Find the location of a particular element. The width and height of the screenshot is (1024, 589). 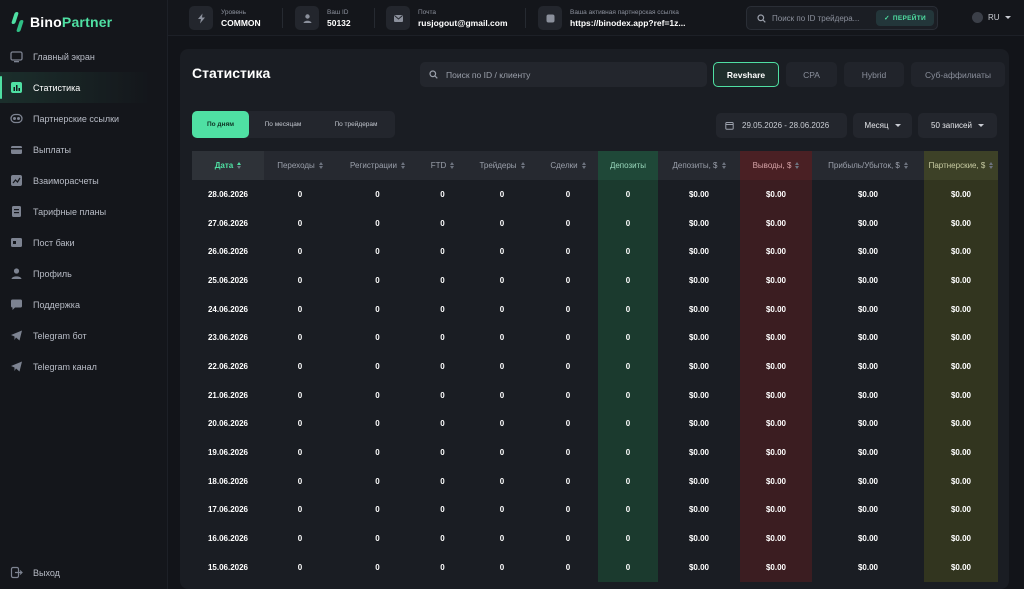

client-search-input: Поиск по ID / клиенту is located at coordinates (488, 74).